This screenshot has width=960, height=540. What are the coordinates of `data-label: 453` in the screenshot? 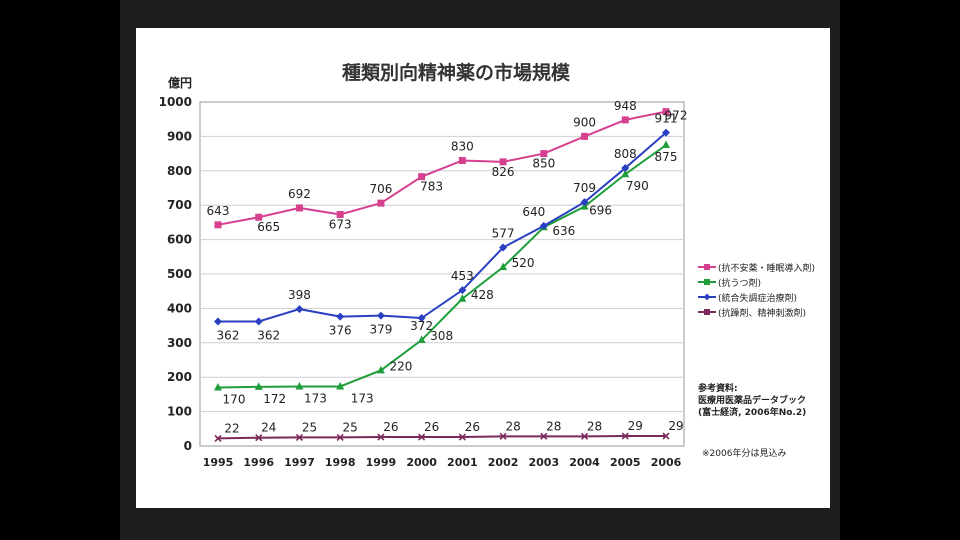 It's located at (462, 276).